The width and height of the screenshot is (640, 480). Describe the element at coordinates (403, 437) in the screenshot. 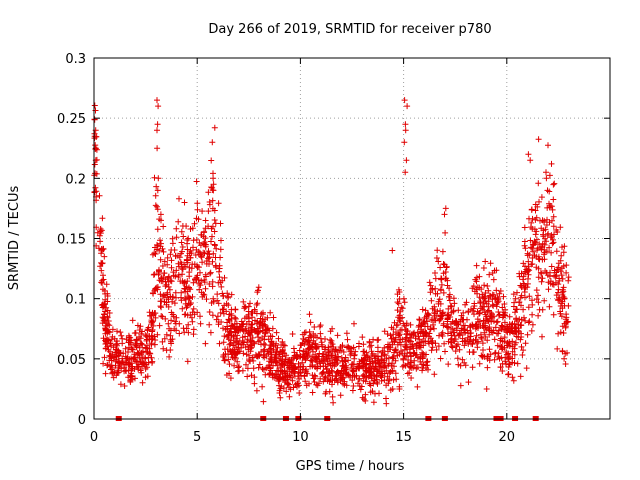

I see `x-tick-label: 15` at that location.